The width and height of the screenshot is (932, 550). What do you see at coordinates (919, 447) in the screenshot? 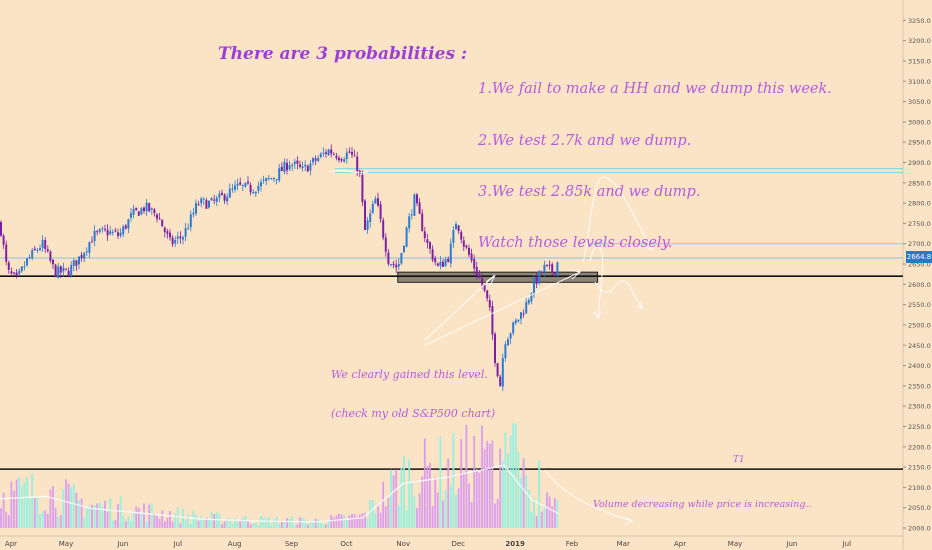
I see `y-tick-label: 2200.0` at bounding box center [919, 447].